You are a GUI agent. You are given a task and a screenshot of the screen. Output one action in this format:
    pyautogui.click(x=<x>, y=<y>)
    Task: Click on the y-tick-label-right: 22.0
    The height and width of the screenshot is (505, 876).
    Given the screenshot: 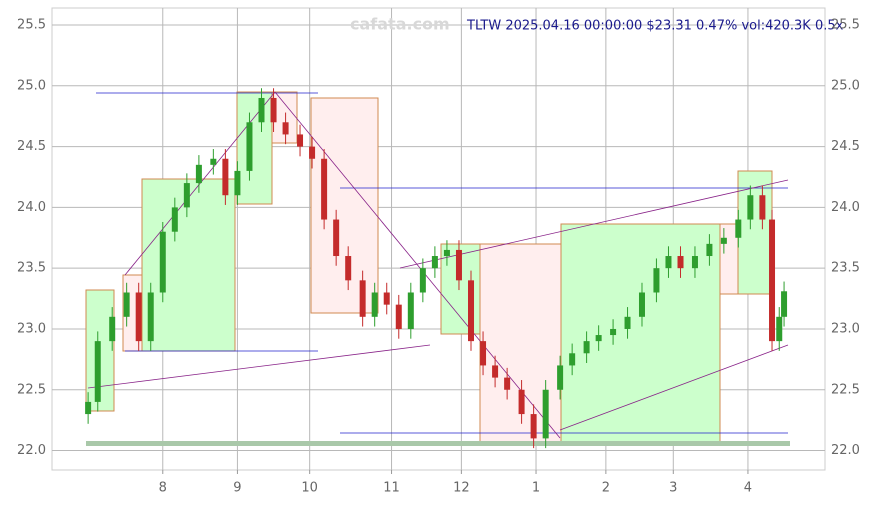 What is the action you would take?
    pyautogui.click(x=845, y=450)
    